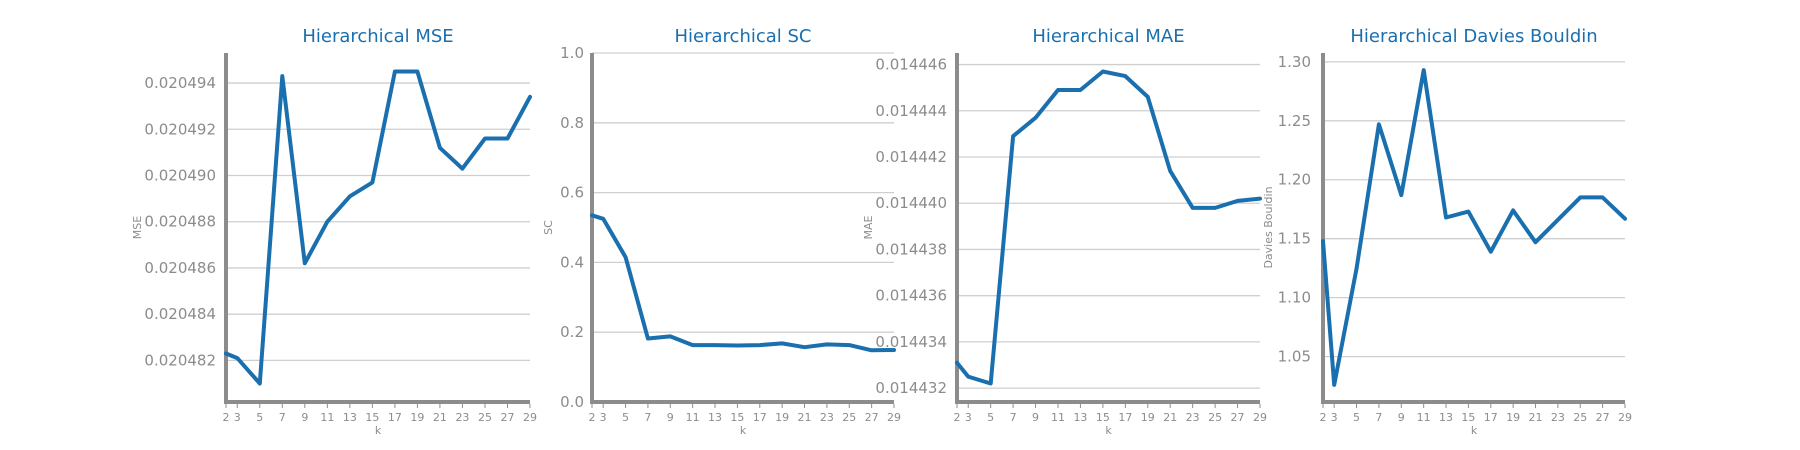 The image size is (1800, 450). I want to click on y-tick-label: 0.014442, so click(911, 157).